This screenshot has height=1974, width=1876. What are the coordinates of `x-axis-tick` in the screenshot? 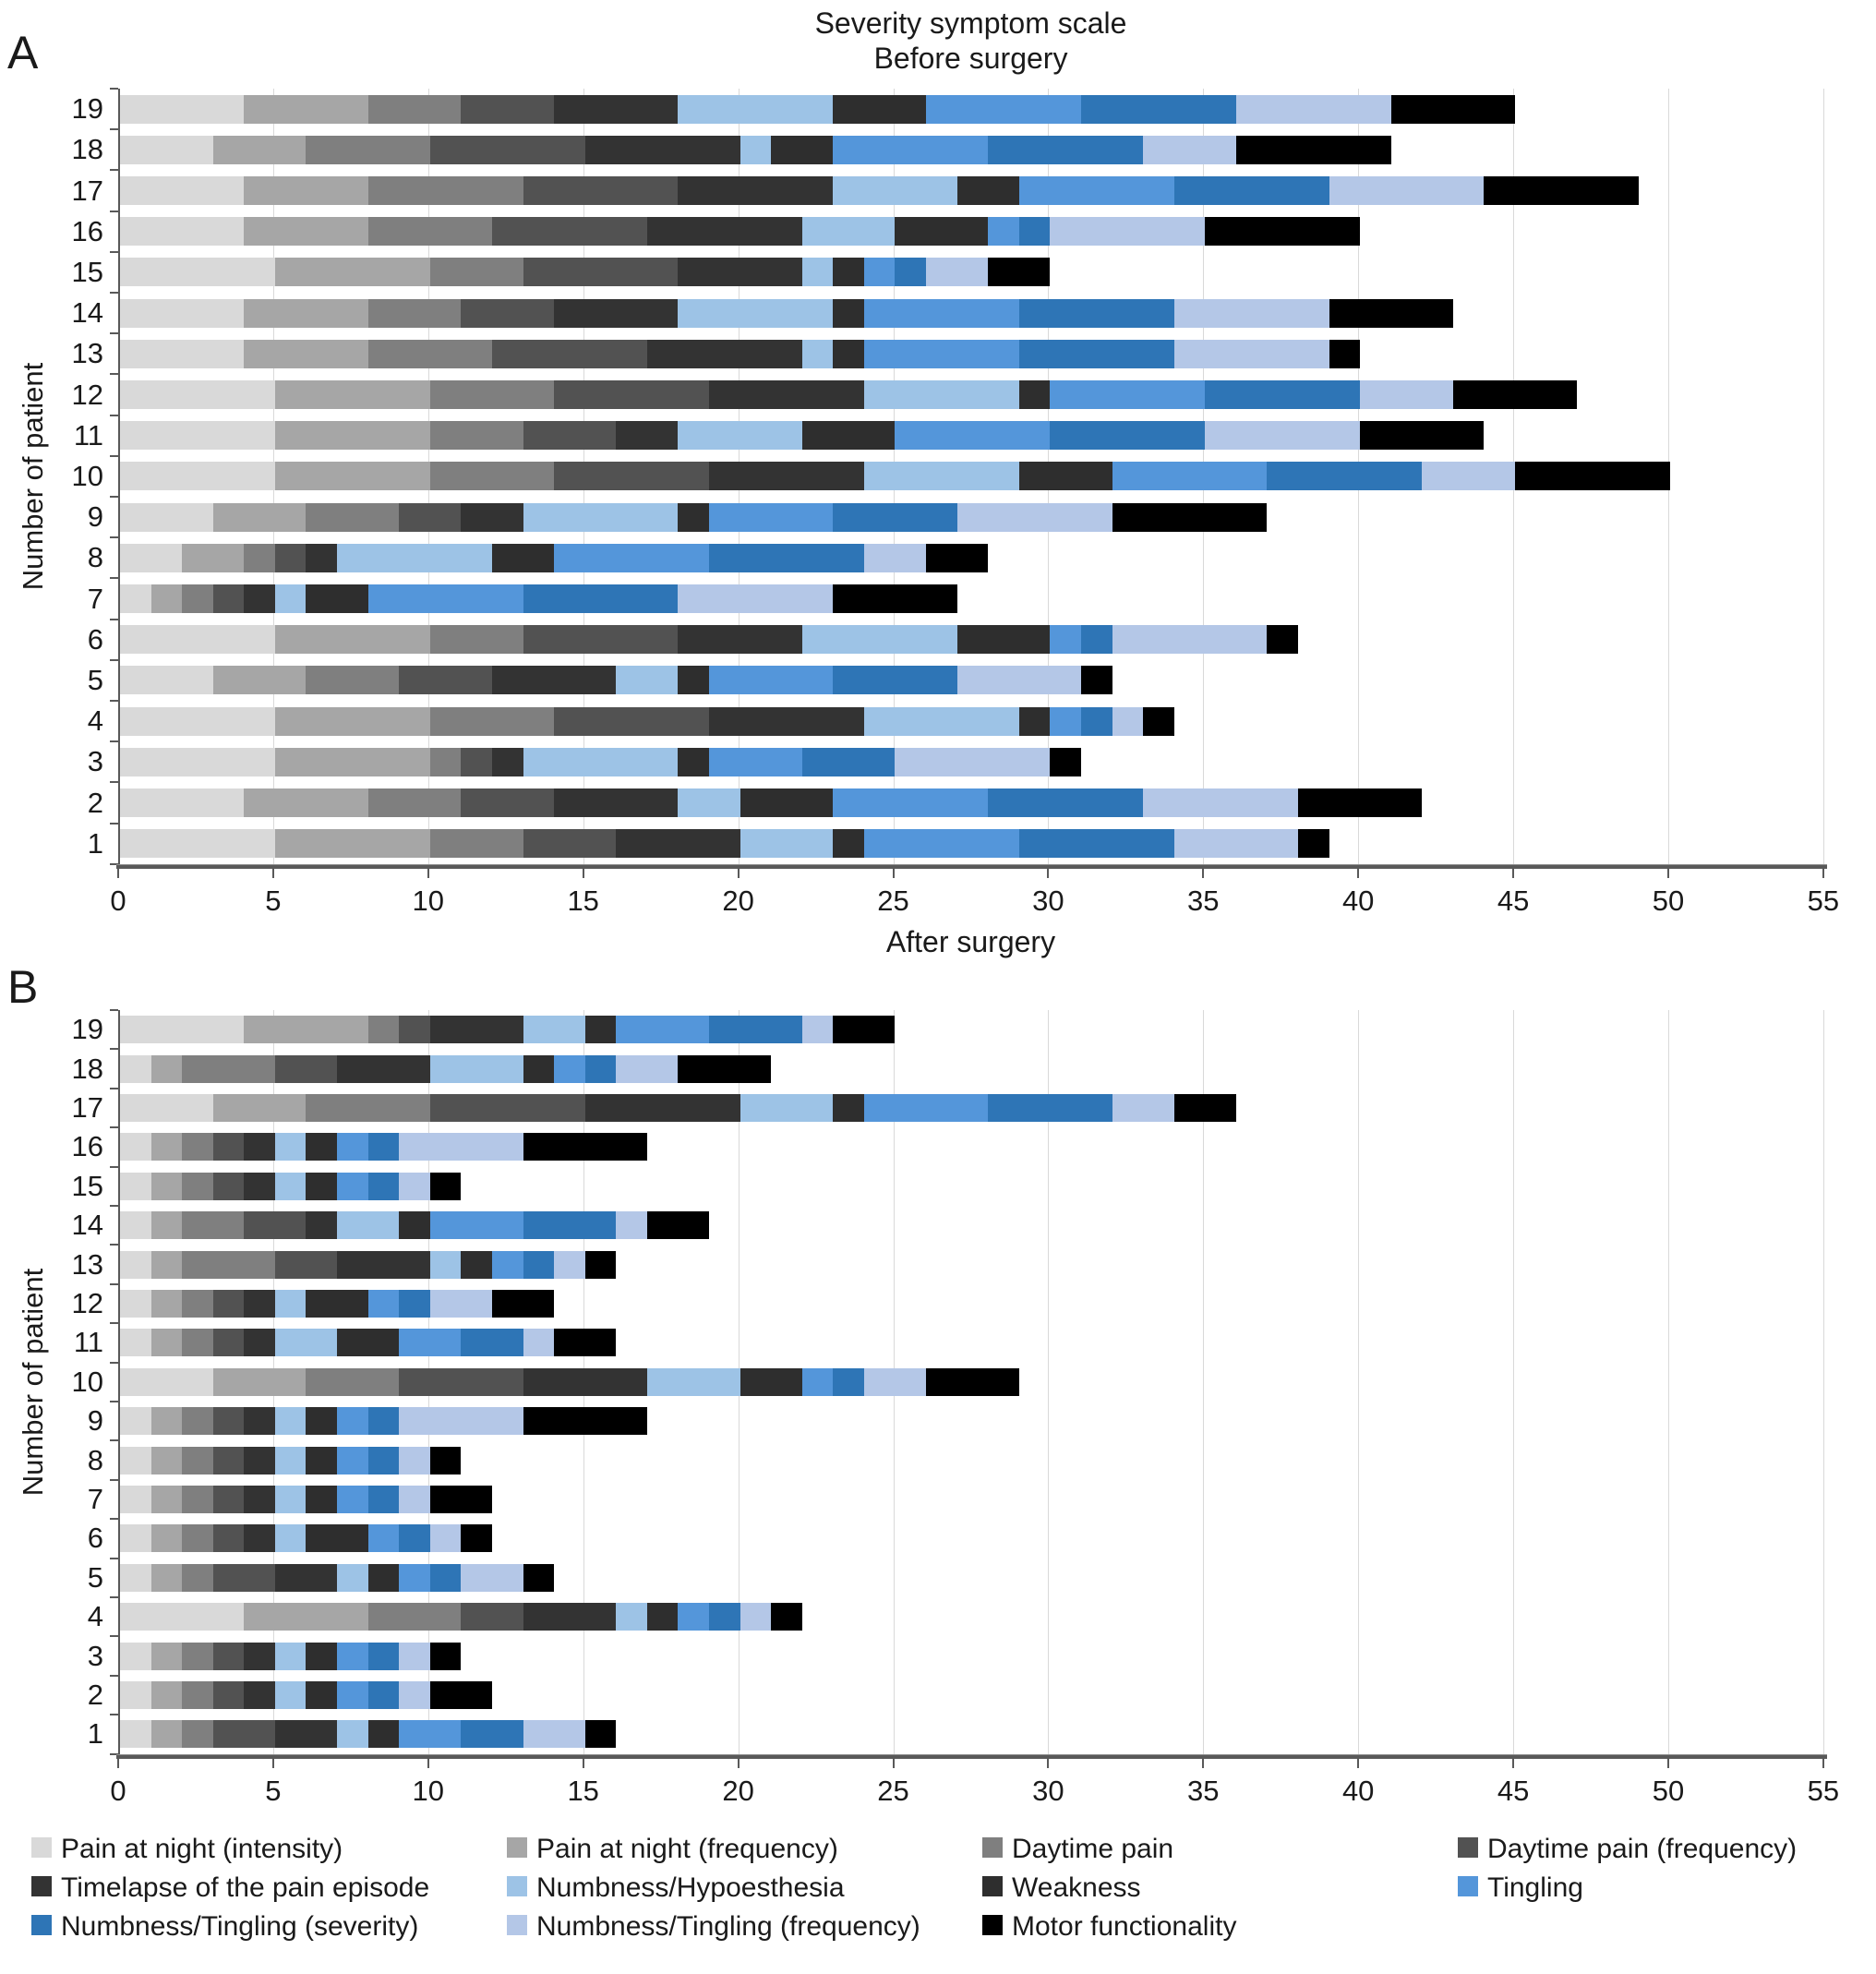 It's located at (1203, 1763).